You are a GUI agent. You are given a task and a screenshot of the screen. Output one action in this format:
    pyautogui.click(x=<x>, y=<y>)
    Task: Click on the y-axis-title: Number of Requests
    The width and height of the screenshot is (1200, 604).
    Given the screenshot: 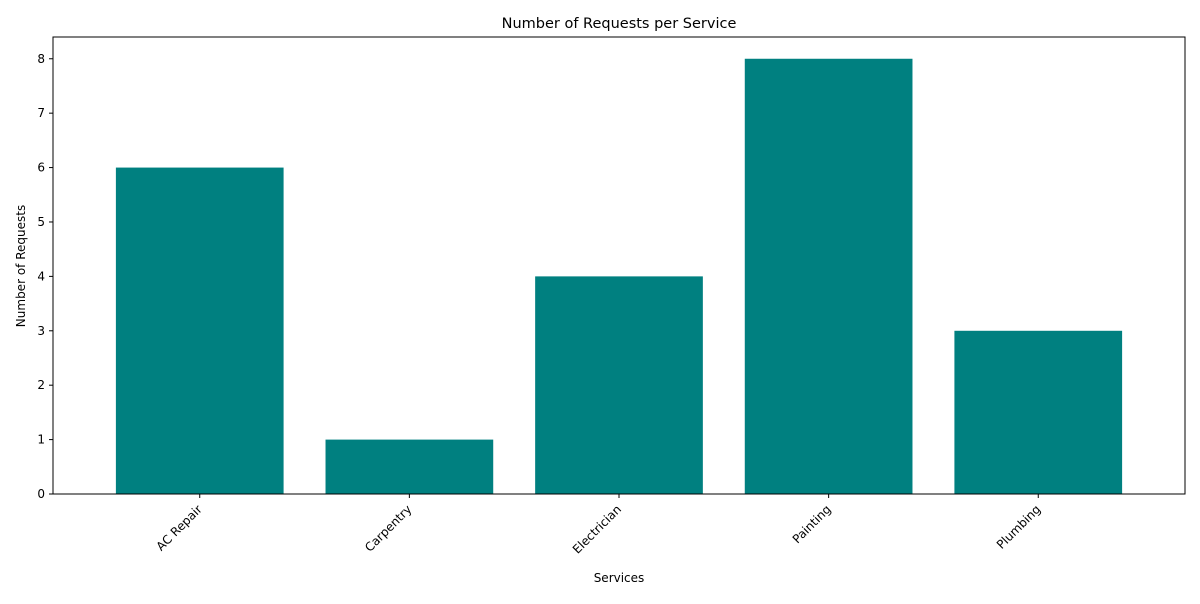 What is the action you would take?
    pyautogui.click(x=21, y=266)
    